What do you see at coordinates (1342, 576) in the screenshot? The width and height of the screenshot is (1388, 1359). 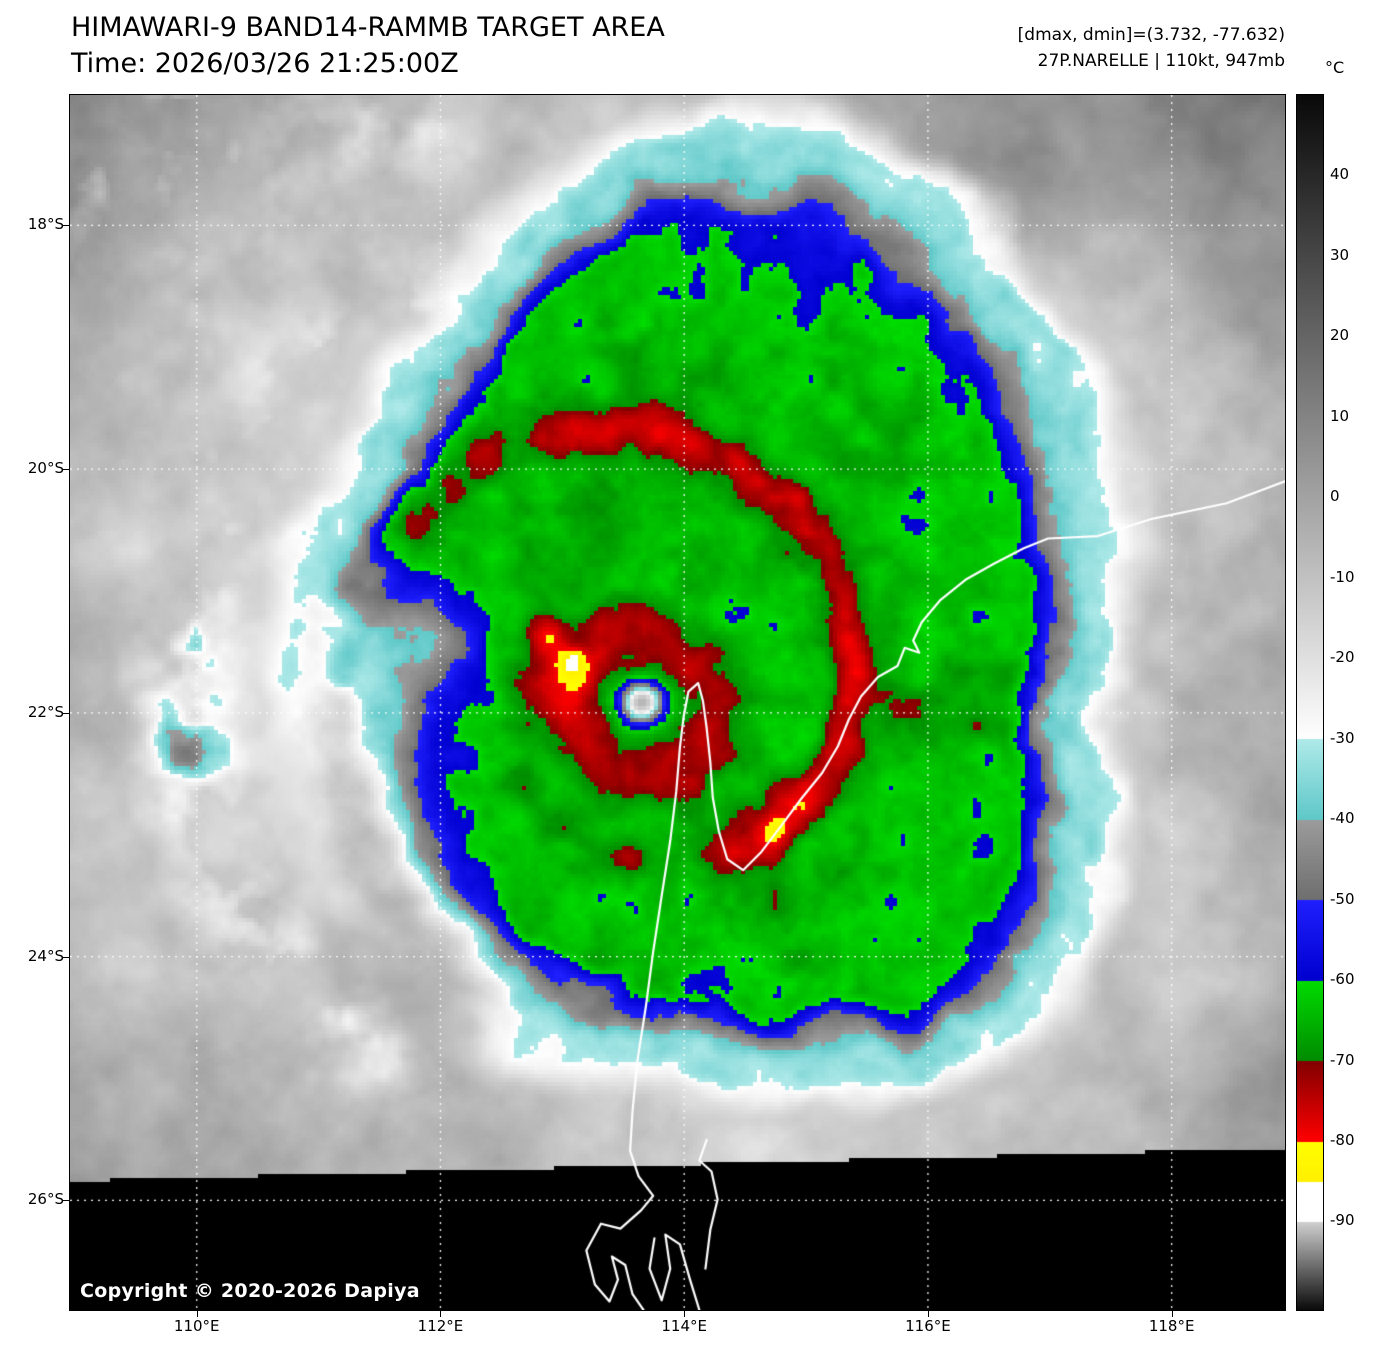 I see `colorbar-tick-label: -10` at bounding box center [1342, 576].